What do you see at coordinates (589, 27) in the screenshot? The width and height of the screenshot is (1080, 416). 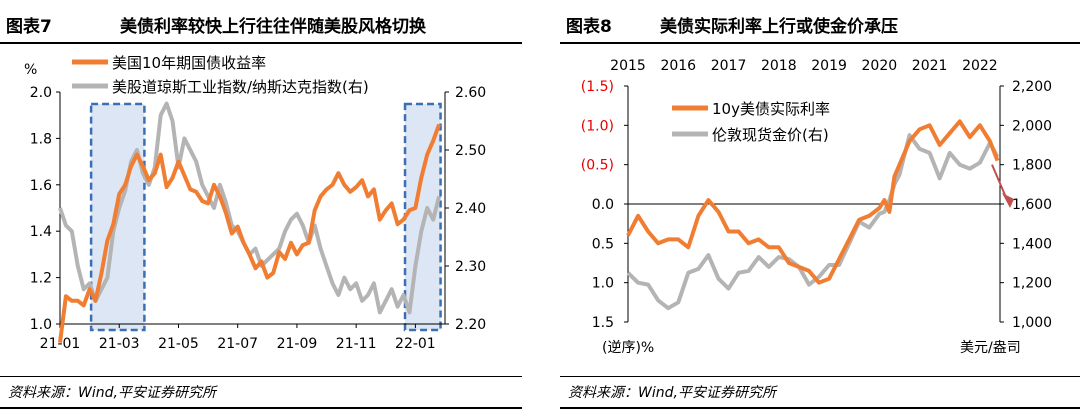 I see `right-figure-number: 图表8` at bounding box center [589, 27].